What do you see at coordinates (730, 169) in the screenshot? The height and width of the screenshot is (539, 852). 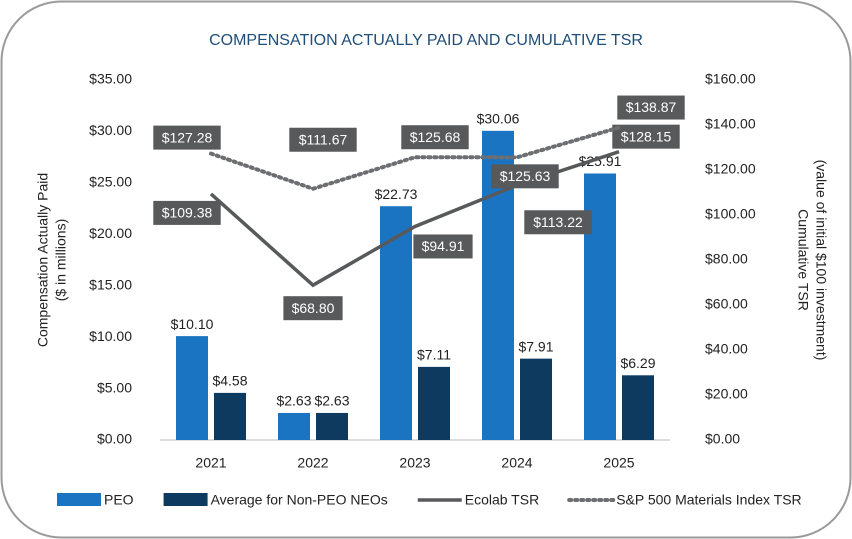 I see `y2-tick-label: $120.00` at bounding box center [730, 169].